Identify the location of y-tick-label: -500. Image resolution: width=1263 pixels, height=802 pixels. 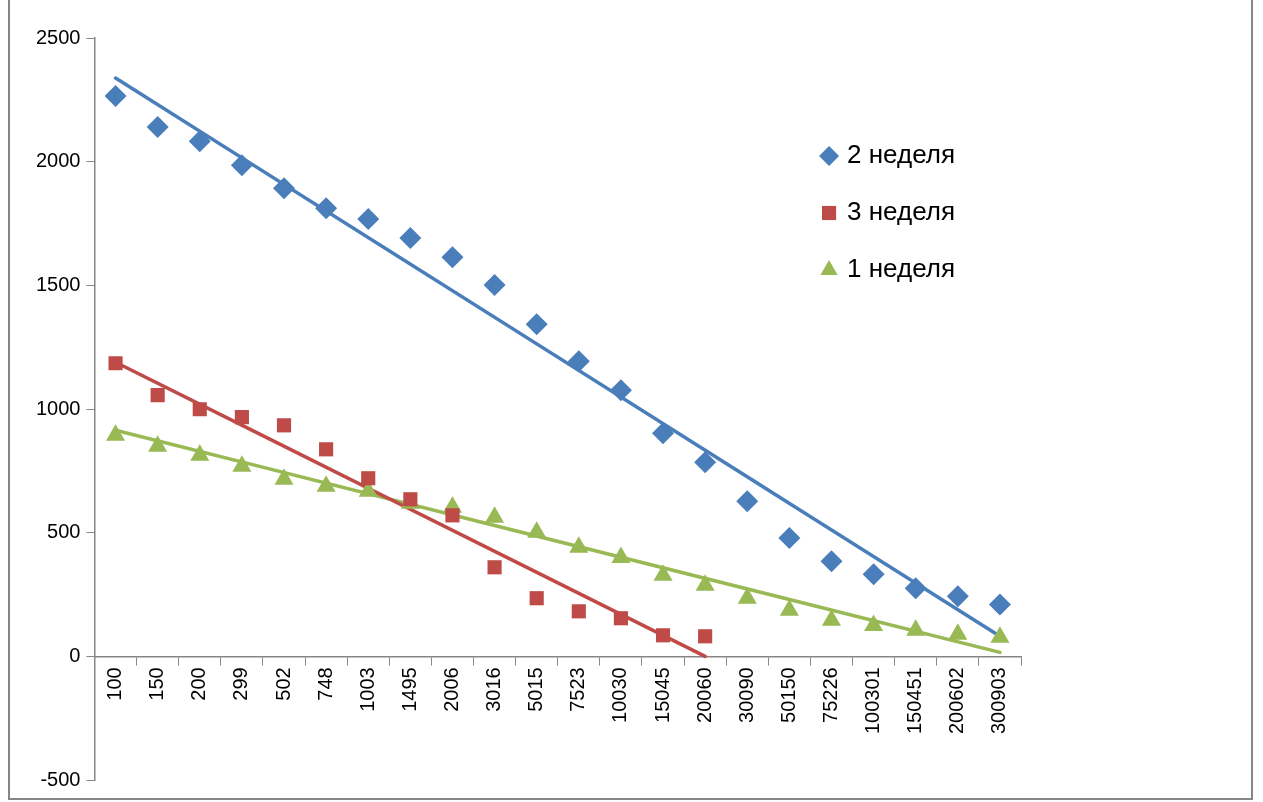
(60, 778).